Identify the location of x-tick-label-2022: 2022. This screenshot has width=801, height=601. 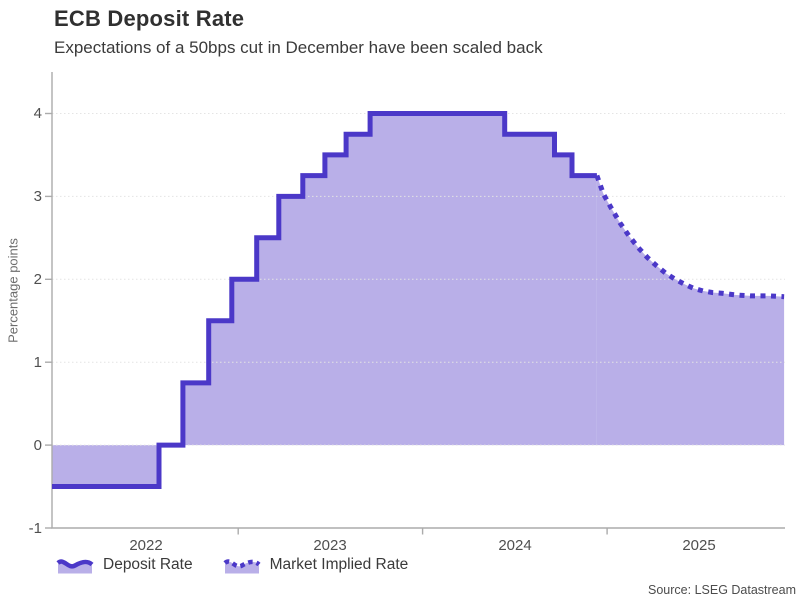
(146, 545).